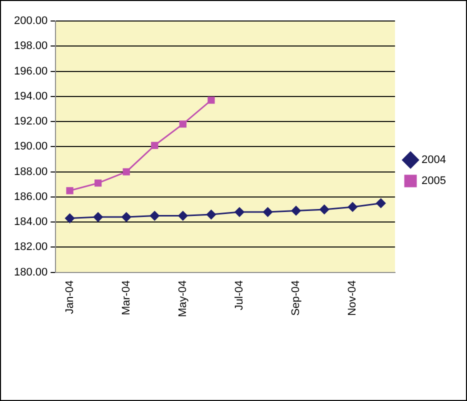  Describe the element at coordinates (31, 71) in the screenshot. I see `y-tick-label: 196.00` at that location.